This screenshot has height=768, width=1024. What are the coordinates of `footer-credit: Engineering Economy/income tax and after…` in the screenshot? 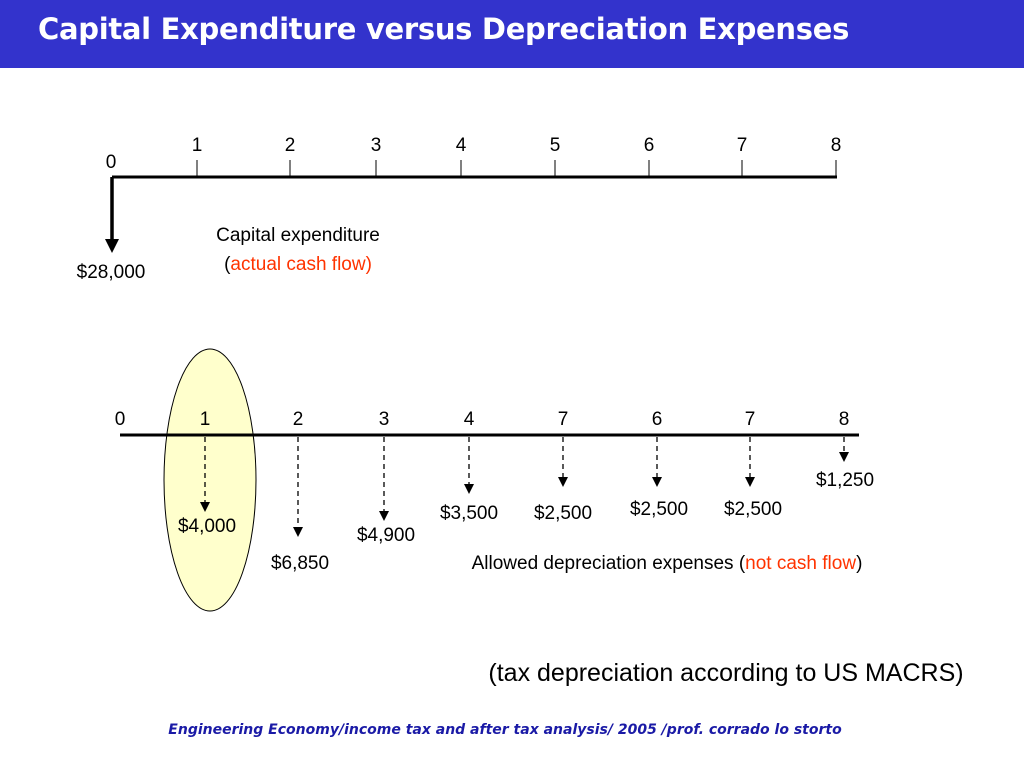 It's located at (505, 730).